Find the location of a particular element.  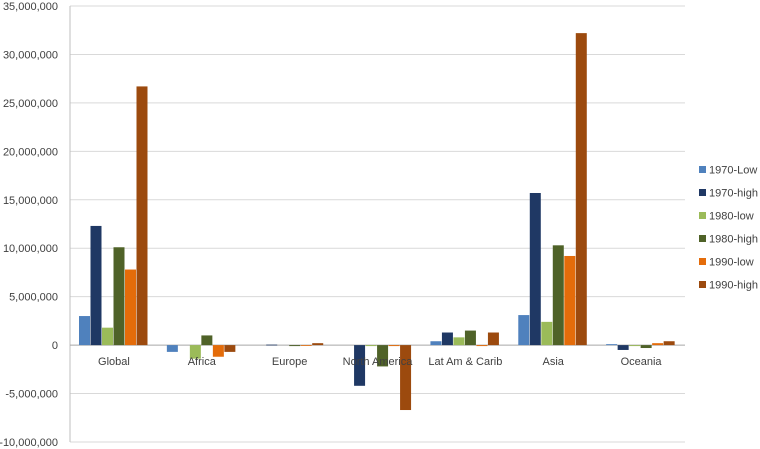

legend-item: 1970-high is located at coordinates (728, 194).